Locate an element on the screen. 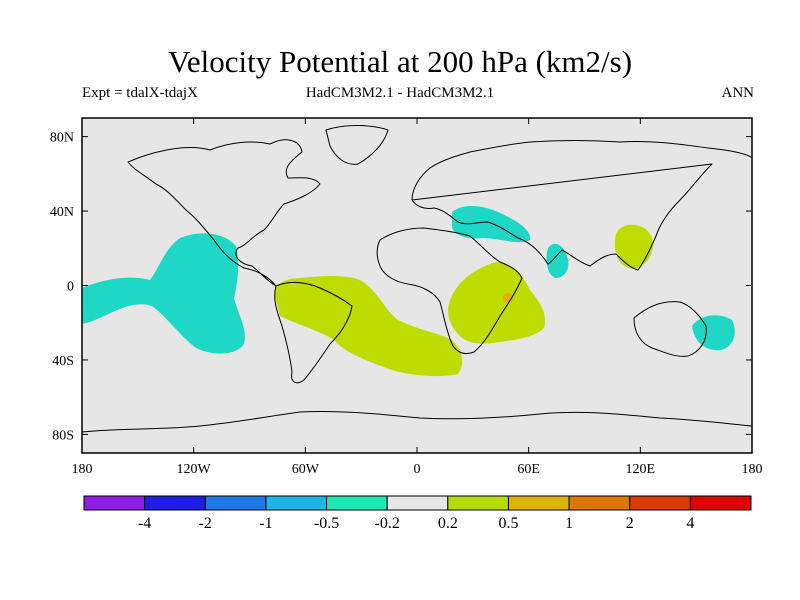  x-tick-label: 60W is located at coordinates (306, 469).